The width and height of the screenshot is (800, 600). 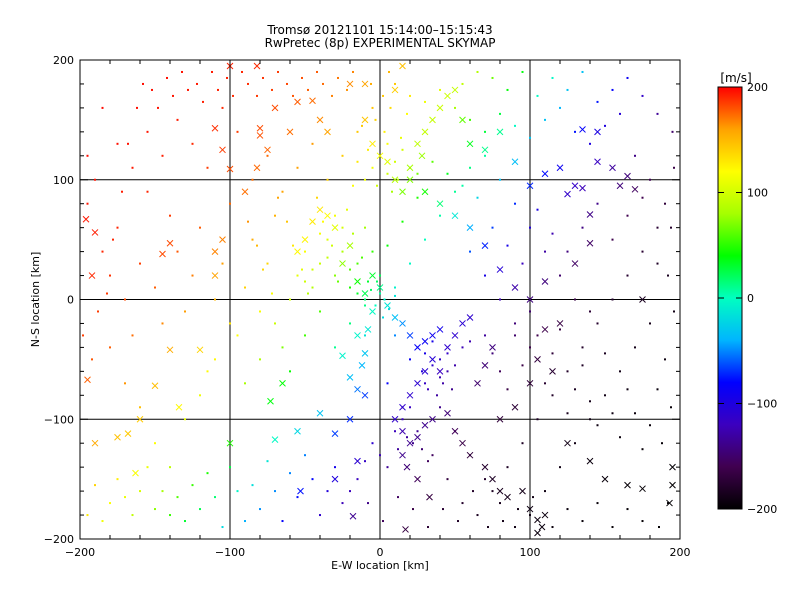 I want to click on colorbar: −200 −100 0 100 200[m/s], so click(x=747, y=293).